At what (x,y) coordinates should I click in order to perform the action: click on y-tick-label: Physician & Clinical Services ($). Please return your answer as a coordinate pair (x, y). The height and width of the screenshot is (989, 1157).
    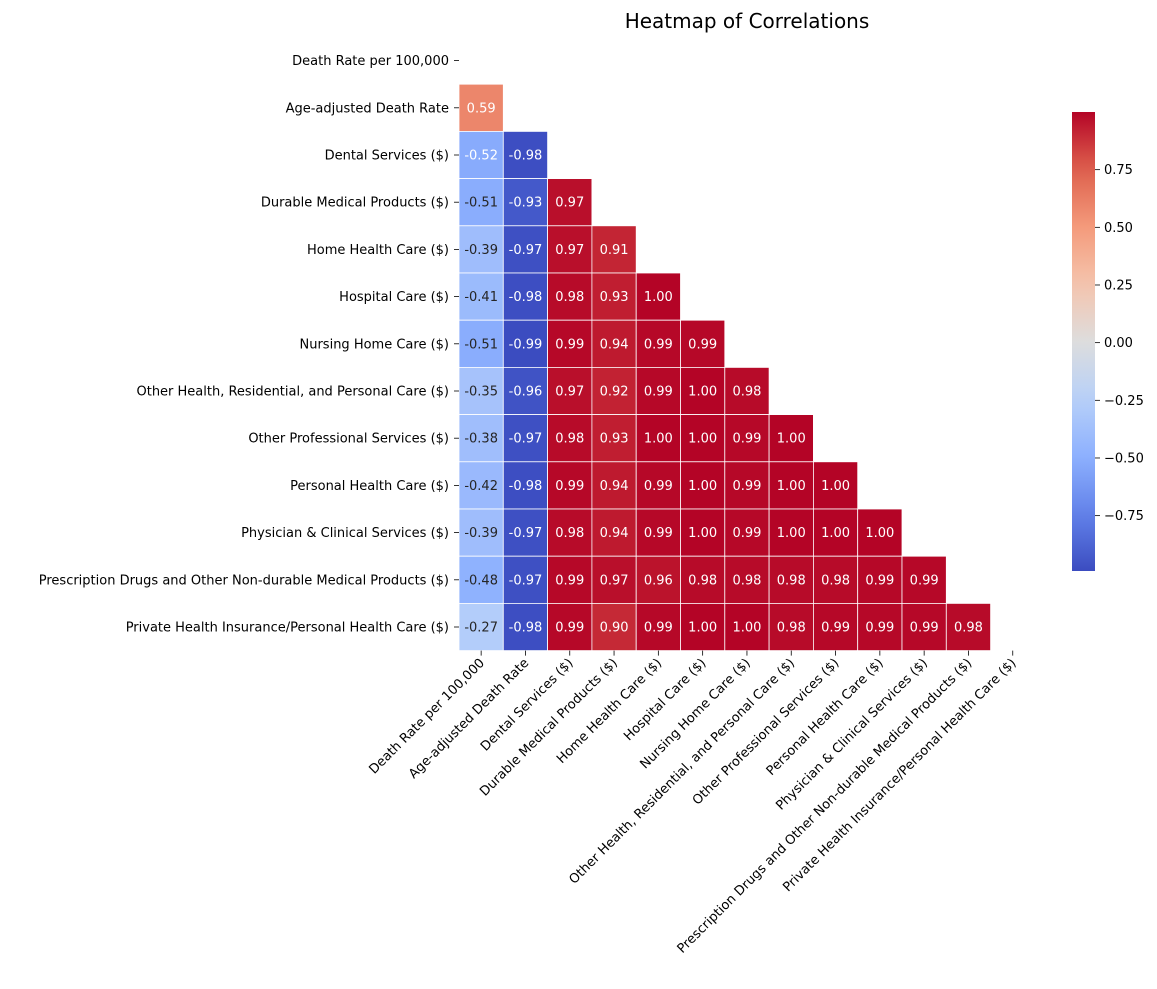
    Looking at the image, I should click on (345, 533).